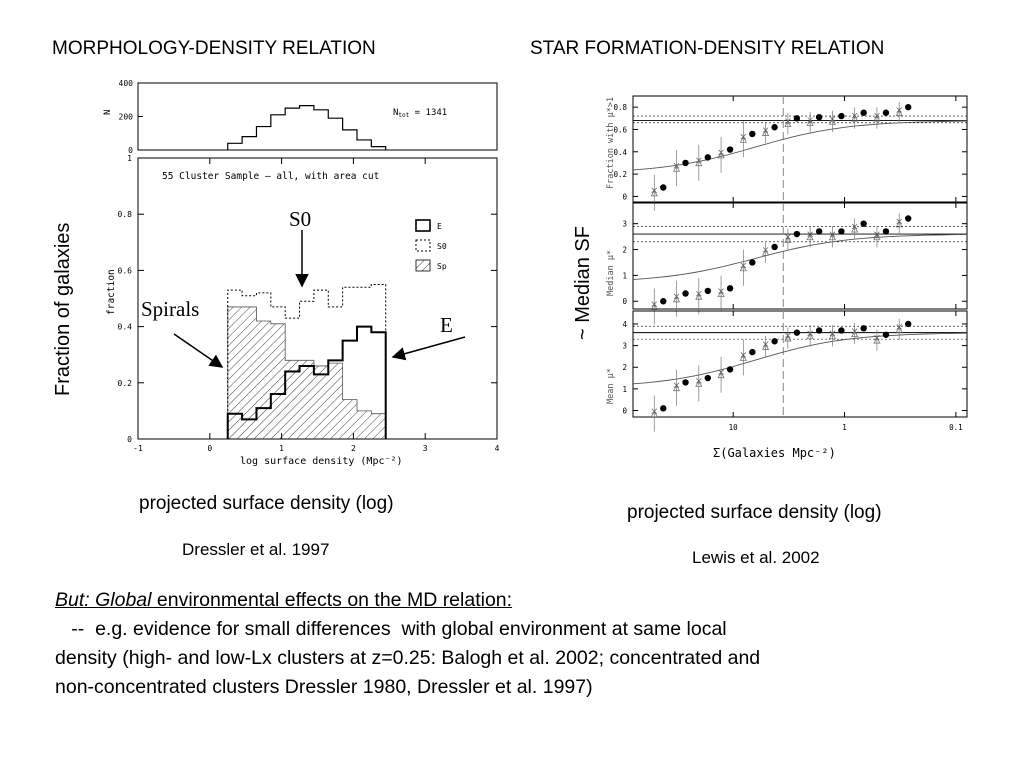 This screenshot has height=768, width=1024. What do you see at coordinates (420, 113) in the screenshot?
I see `ntot-label: Ntot = 1341` at bounding box center [420, 113].